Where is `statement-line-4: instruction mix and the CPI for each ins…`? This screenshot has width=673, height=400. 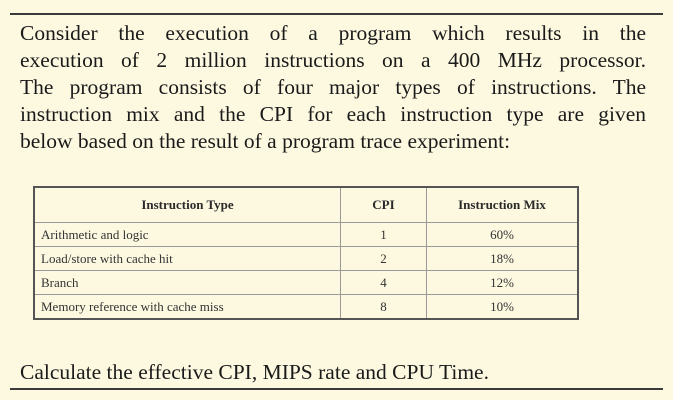
statement-line-4: instruction mix and the CPI for each ins… is located at coordinates (333, 114).